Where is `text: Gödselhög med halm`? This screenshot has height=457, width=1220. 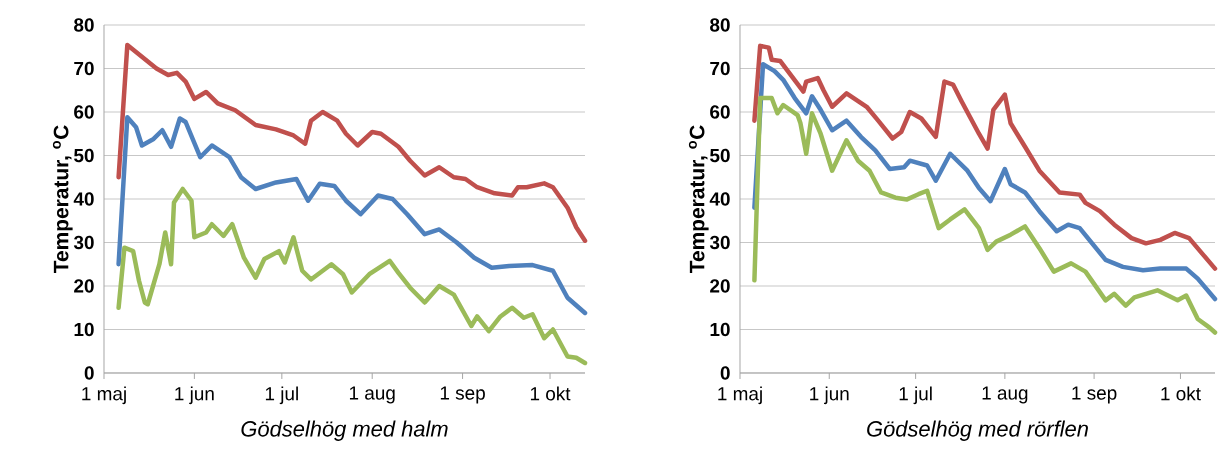 text: Gödselhög med halm is located at coordinates (344, 430).